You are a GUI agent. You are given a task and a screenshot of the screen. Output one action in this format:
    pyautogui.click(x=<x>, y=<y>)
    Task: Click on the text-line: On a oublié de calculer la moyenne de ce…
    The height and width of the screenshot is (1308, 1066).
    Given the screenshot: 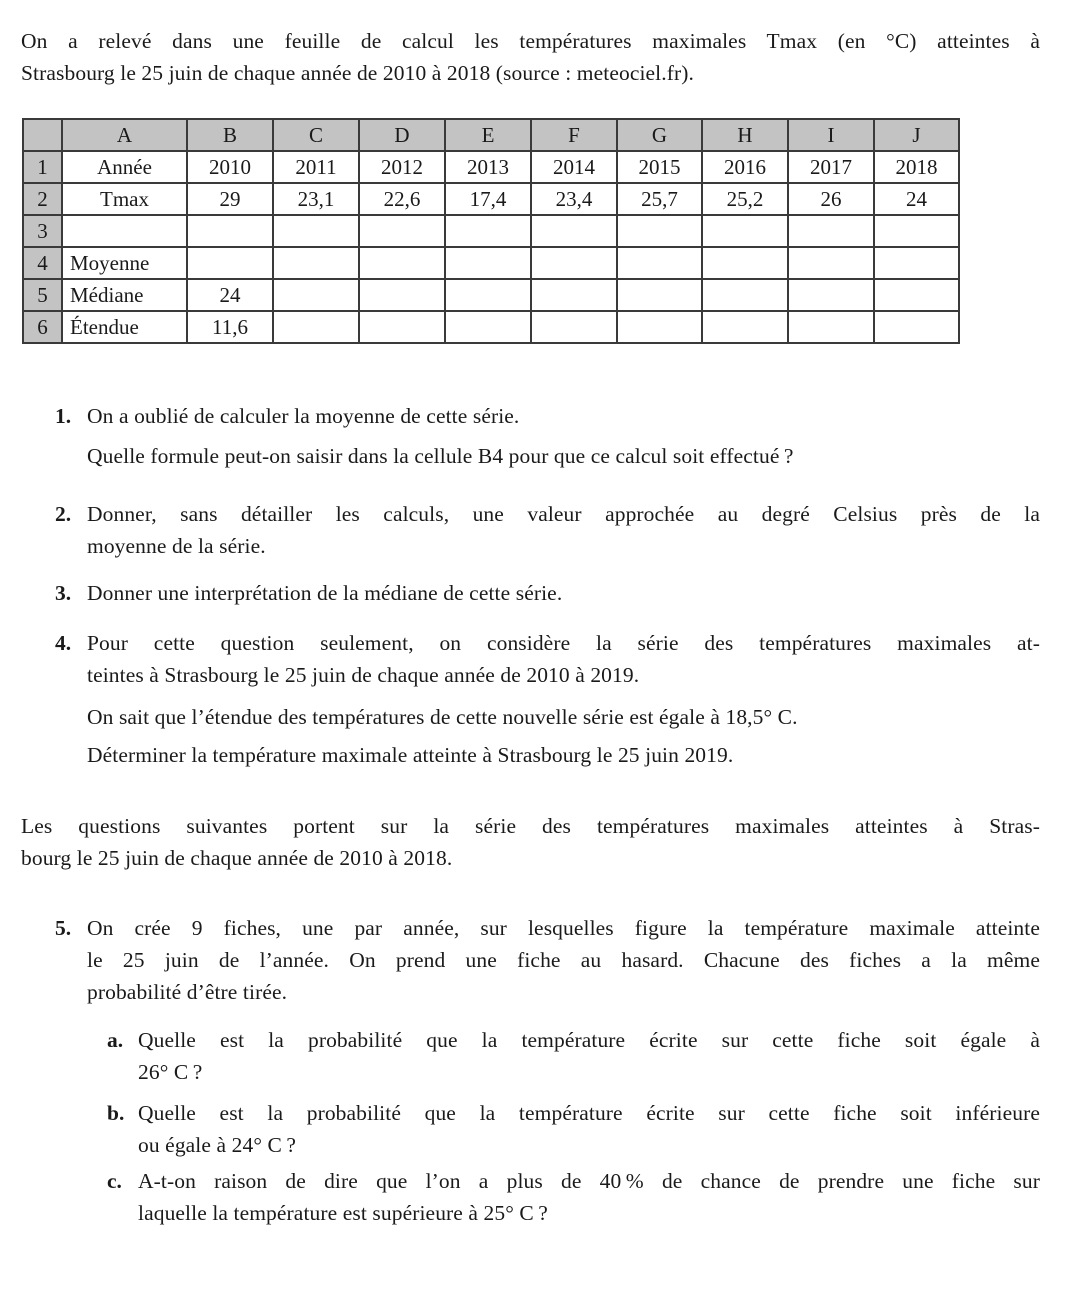 What is the action you would take?
    pyautogui.click(x=303, y=416)
    